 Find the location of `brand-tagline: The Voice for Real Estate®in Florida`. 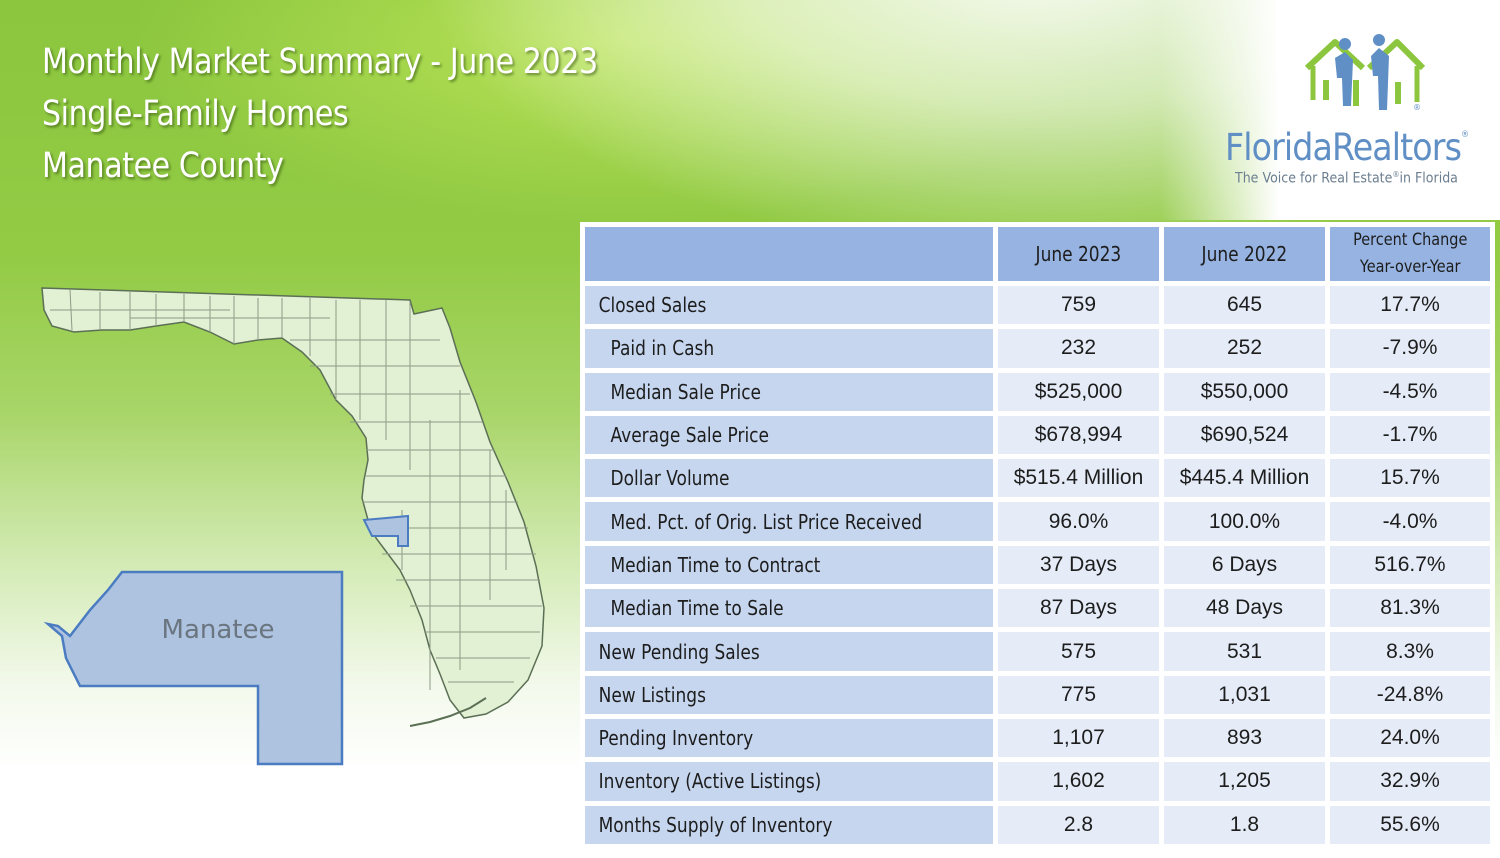

brand-tagline: The Voice for Real Estate®in Florida is located at coordinates (1346, 178).